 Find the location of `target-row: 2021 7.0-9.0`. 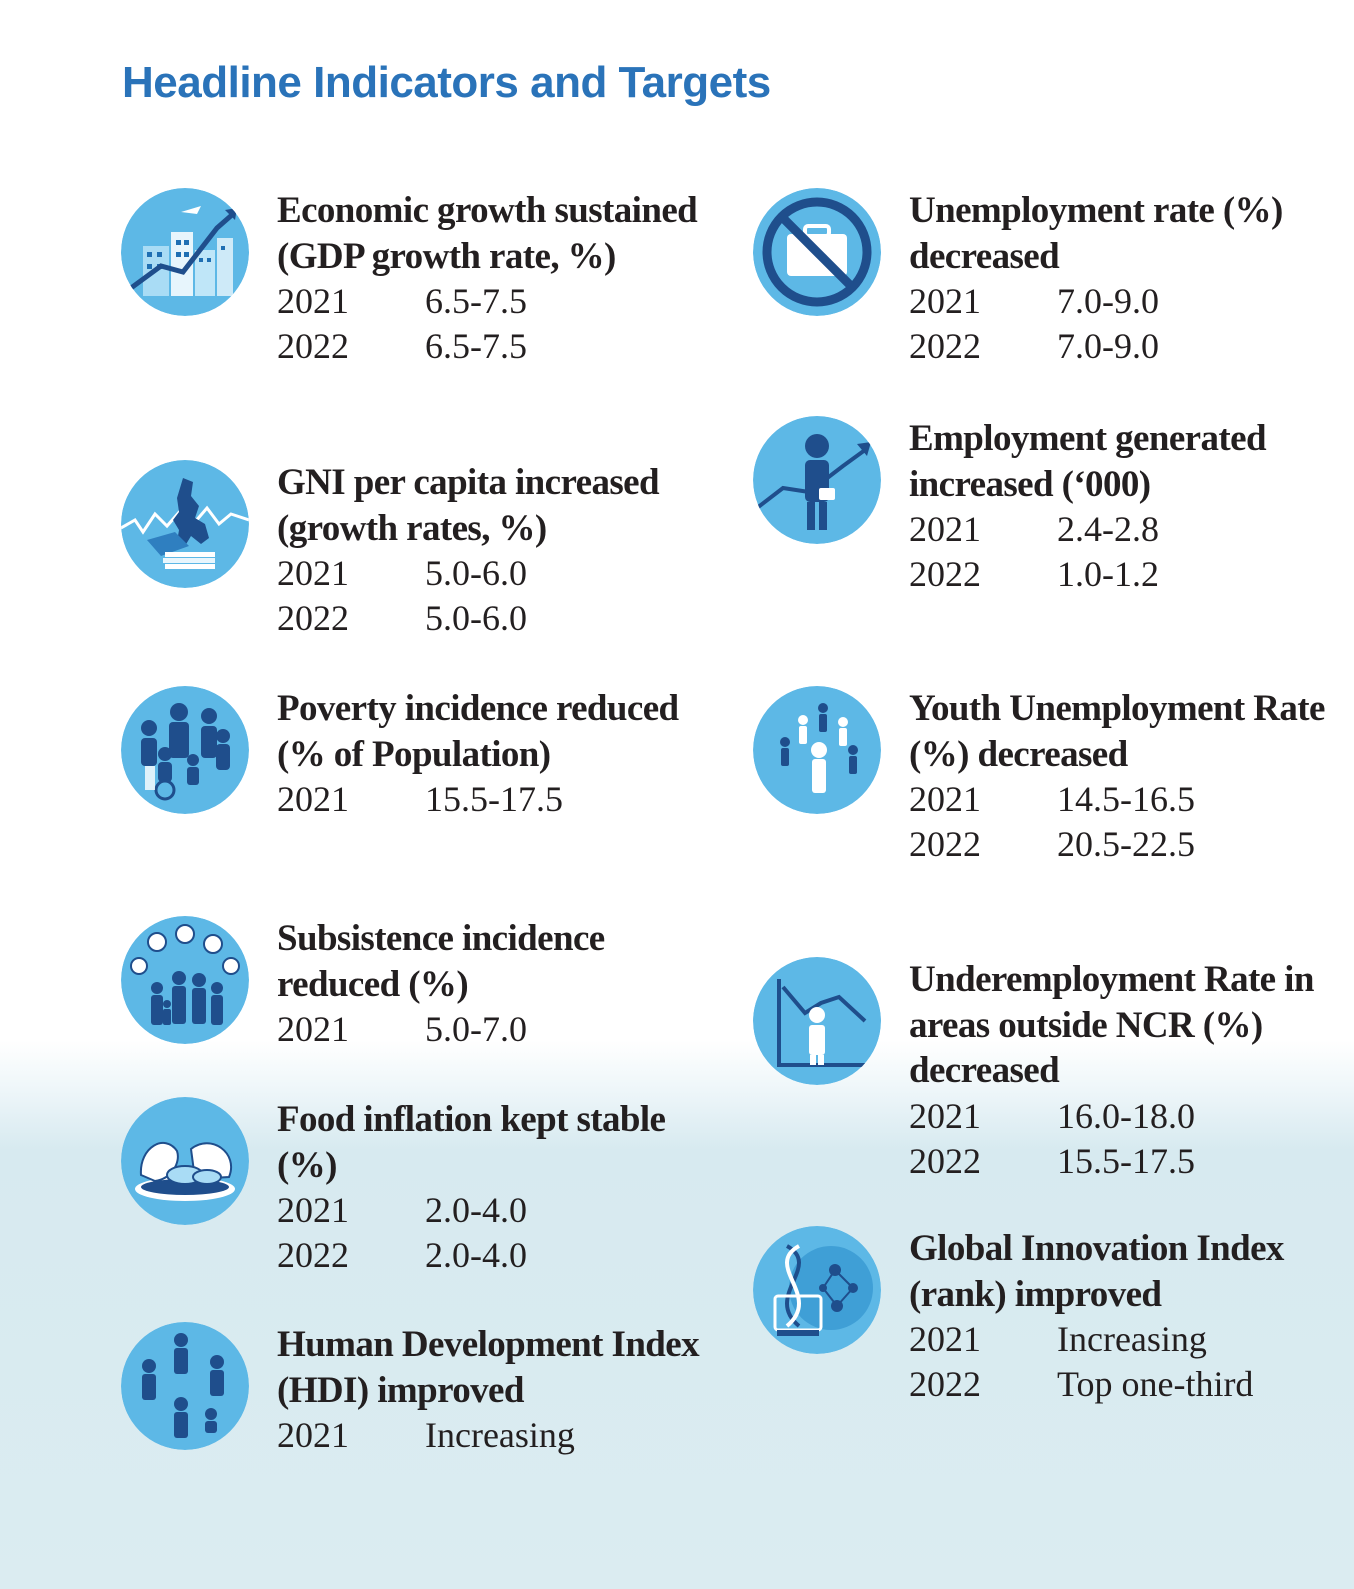

target-row: 2021 7.0-9.0 is located at coordinates (1129, 301).